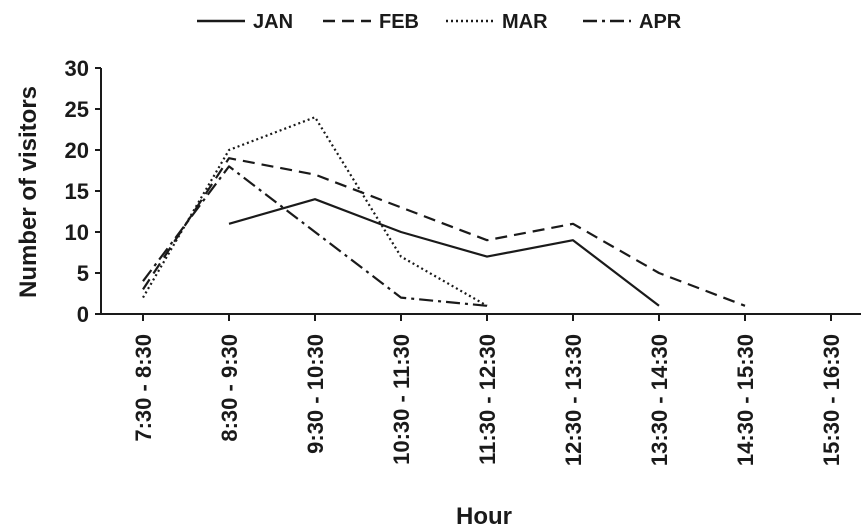 The width and height of the screenshot is (861, 532). Describe the element at coordinates (632, 22) in the screenshot. I see `legend-item-apr: APR` at that location.